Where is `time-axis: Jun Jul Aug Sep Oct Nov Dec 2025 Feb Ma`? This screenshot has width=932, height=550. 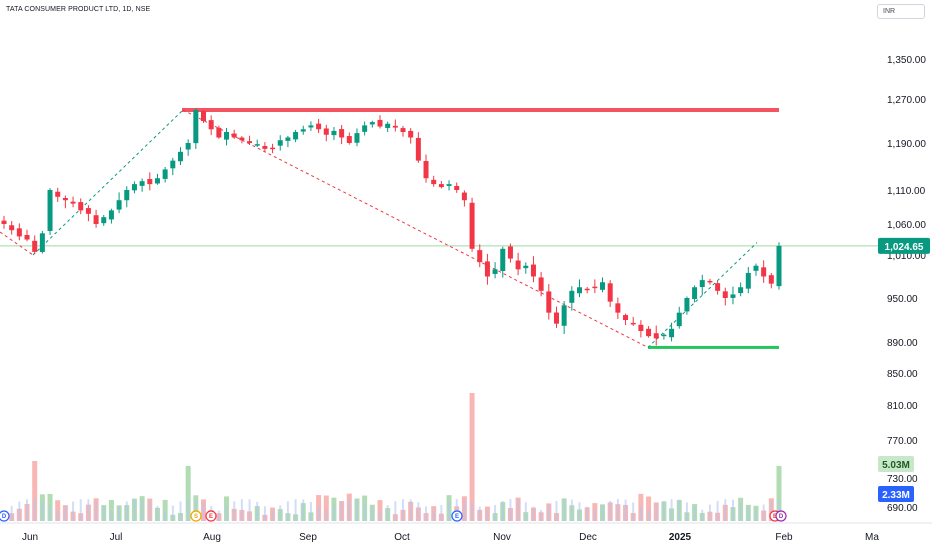 time-axis: Jun Jul Aug Sep Oct Nov Dec 2025 Feb Ma is located at coordinates (450, 537).